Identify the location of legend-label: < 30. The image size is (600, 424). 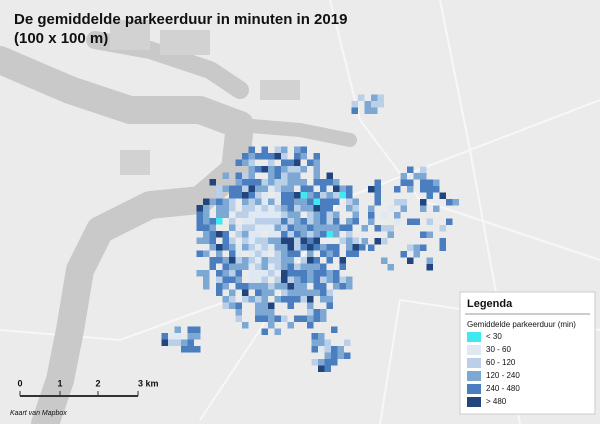
(494, 336).